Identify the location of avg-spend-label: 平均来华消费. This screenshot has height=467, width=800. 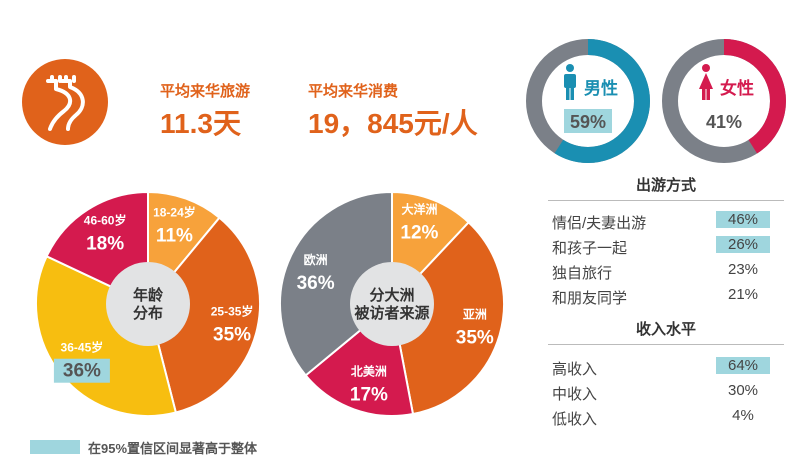
(353, 91).